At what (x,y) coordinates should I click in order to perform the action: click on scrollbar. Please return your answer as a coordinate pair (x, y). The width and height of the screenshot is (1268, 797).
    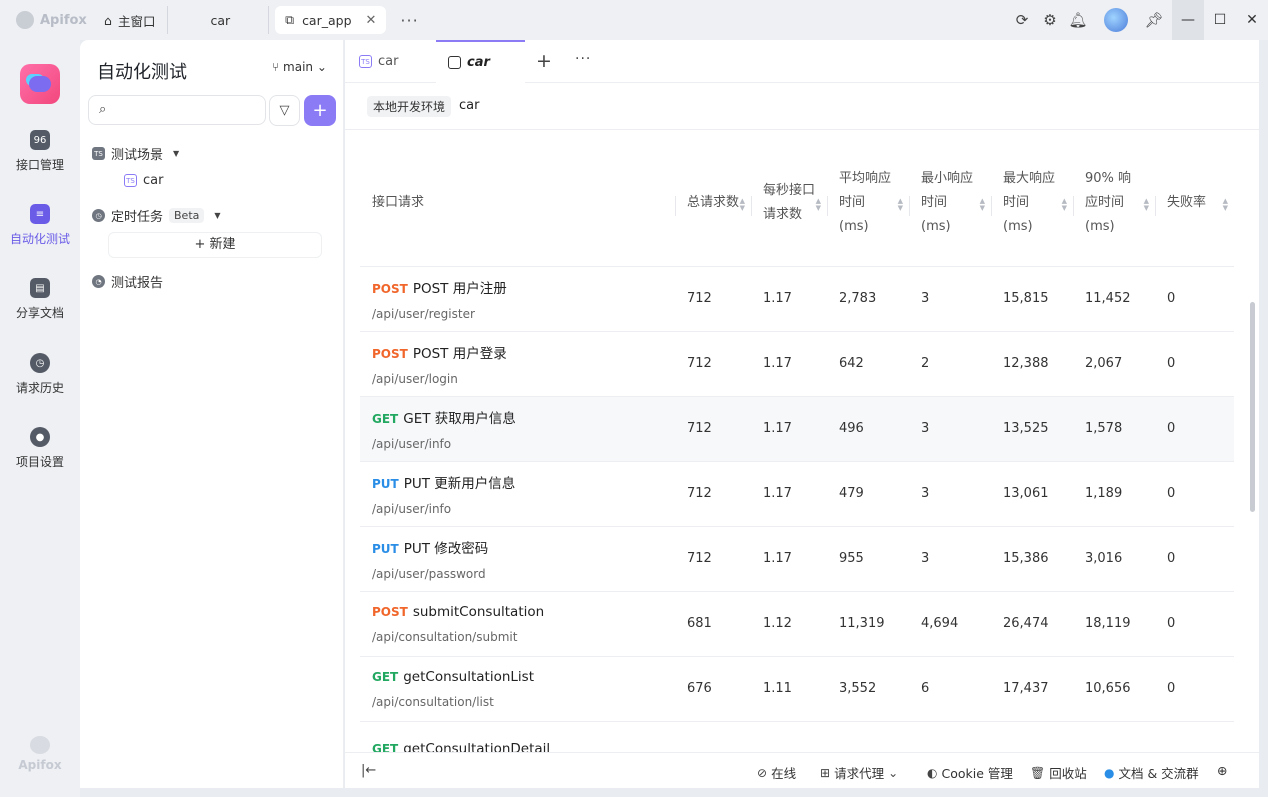
    Looking at the image, I should click on (1252, 407).